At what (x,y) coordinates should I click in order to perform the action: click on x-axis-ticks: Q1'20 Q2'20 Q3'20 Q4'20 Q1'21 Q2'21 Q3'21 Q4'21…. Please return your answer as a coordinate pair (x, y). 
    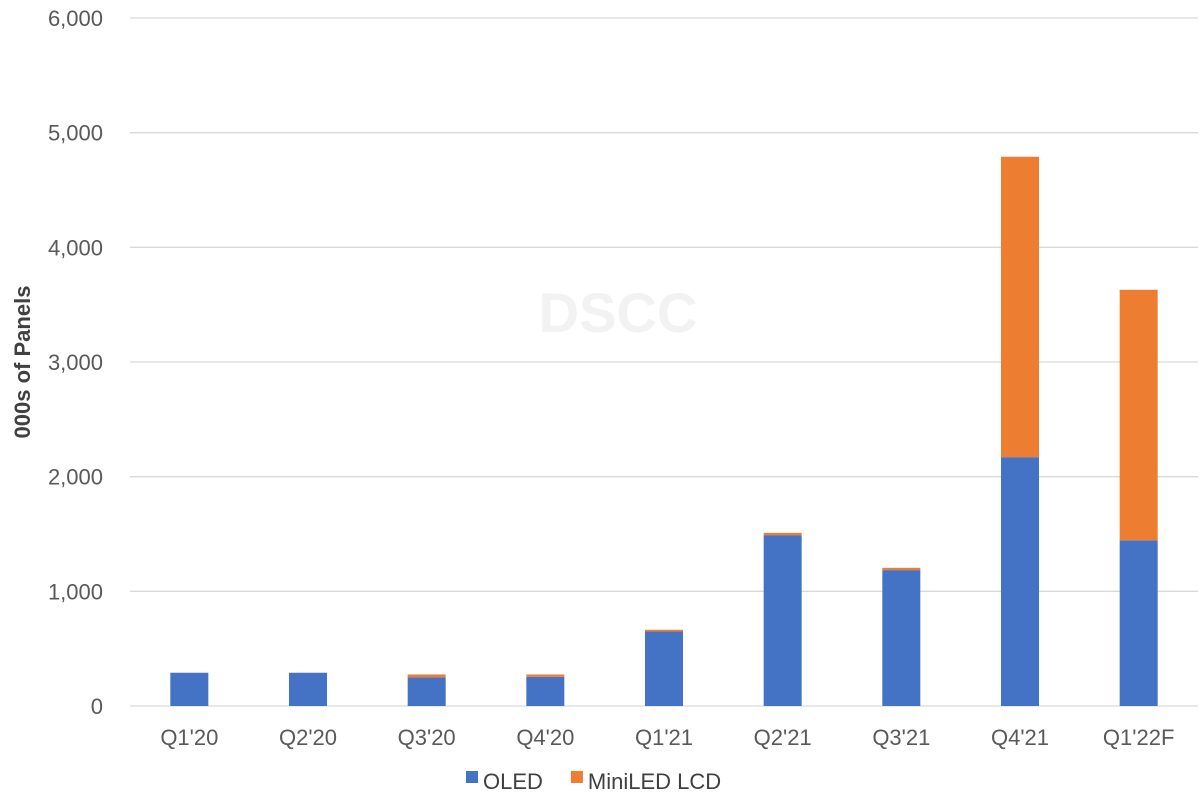
    Looking at the image, I should click on (667, 737).